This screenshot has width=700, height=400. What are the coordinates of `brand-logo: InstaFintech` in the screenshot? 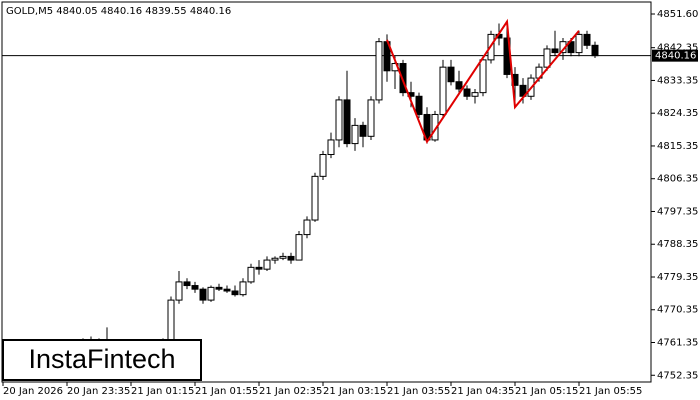 It's located at (101, 359).